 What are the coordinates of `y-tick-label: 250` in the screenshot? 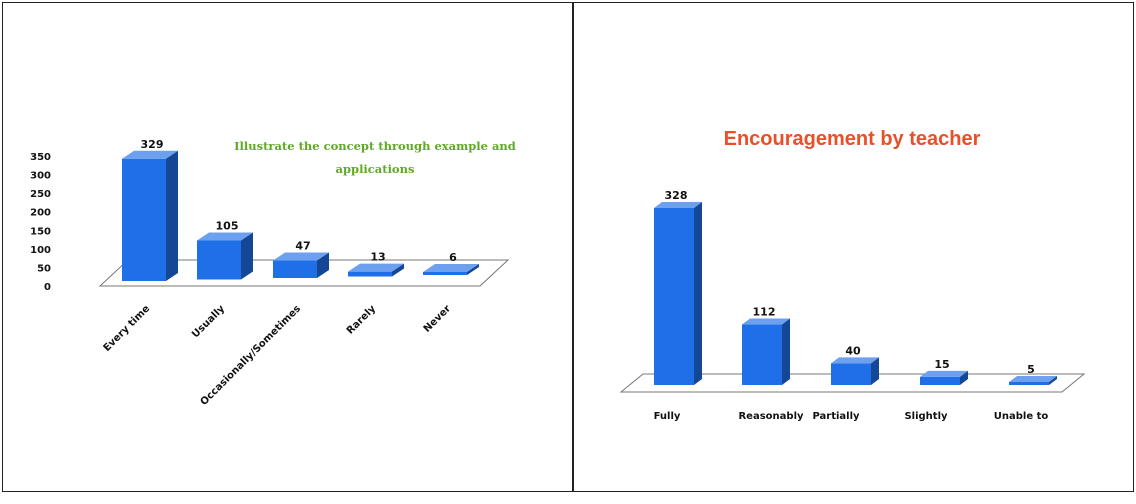 It's located at (40, 194).